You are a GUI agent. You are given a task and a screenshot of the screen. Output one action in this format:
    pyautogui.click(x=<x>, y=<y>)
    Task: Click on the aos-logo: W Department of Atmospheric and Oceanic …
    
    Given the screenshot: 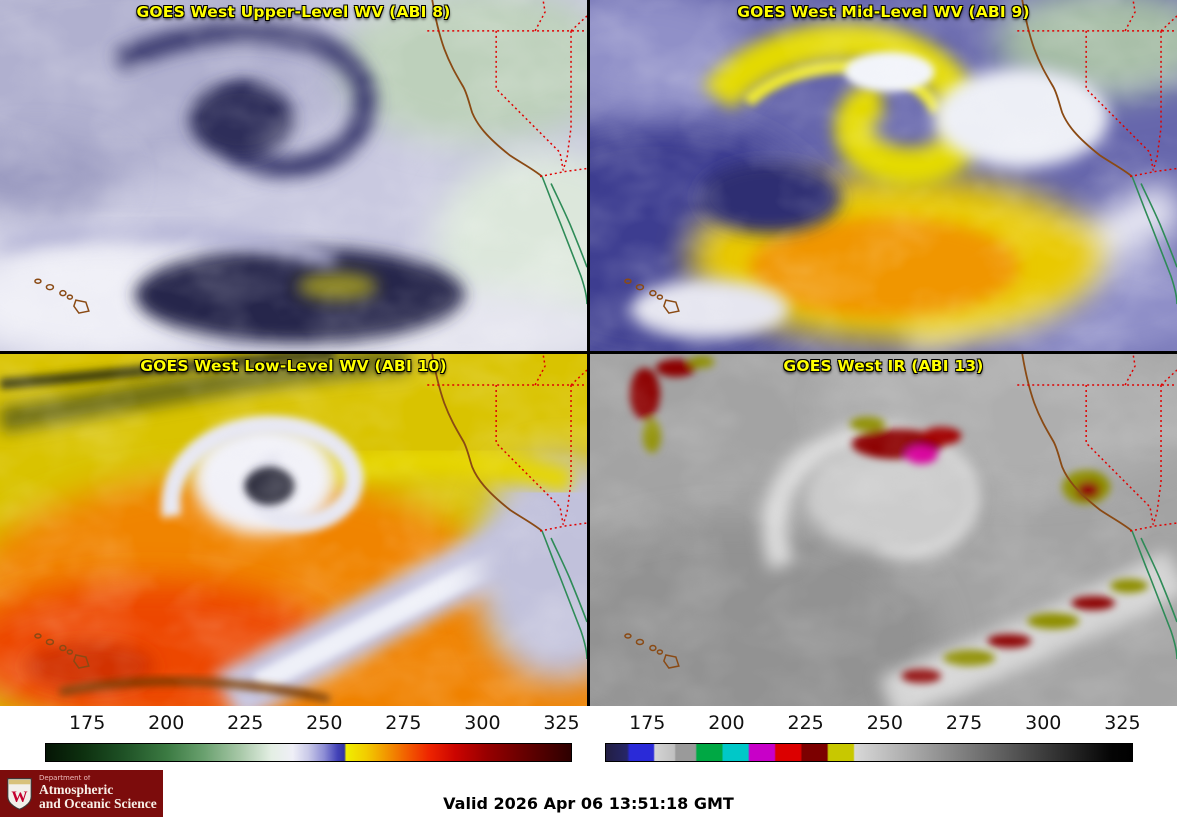 What is the action you would take?
    pyautogui.click(x=81, y=793)
    